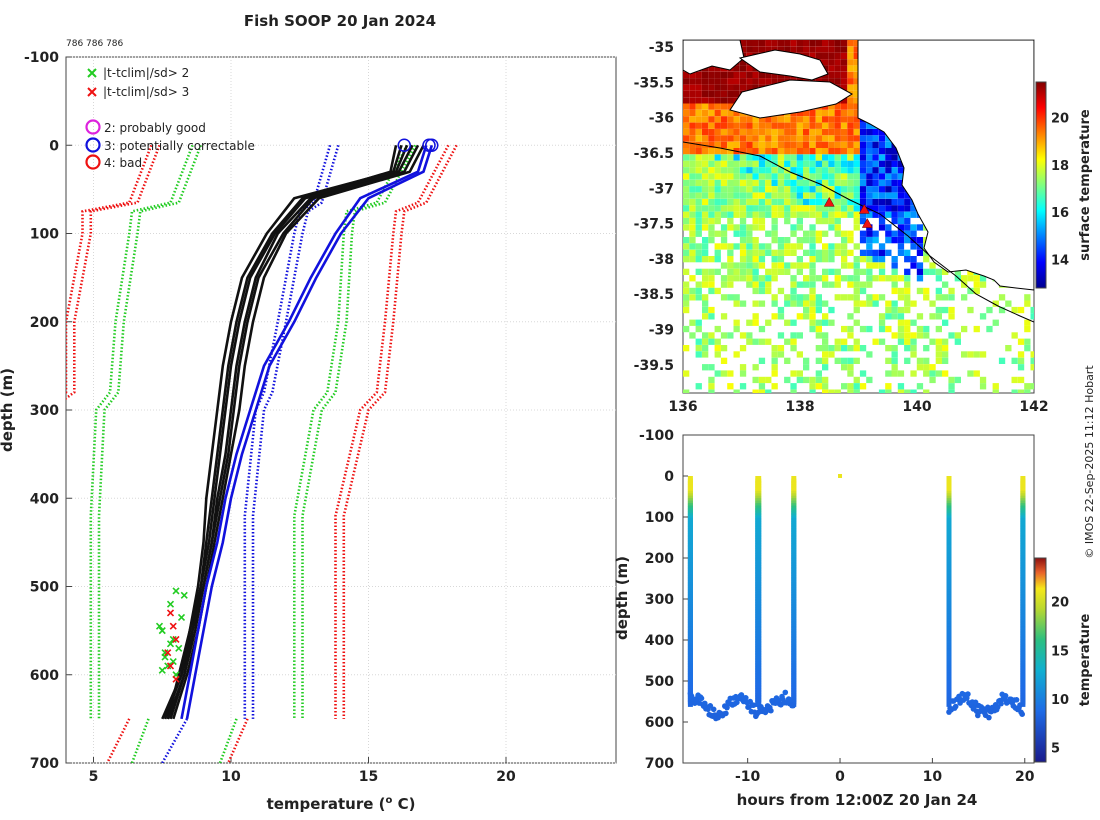 Image resolution: width=1100 pixels, height=820 pixels. What do you see at coordinates (864, 208) in the screenshot?
I see `track-triangle` at bounding box center [864, 208].